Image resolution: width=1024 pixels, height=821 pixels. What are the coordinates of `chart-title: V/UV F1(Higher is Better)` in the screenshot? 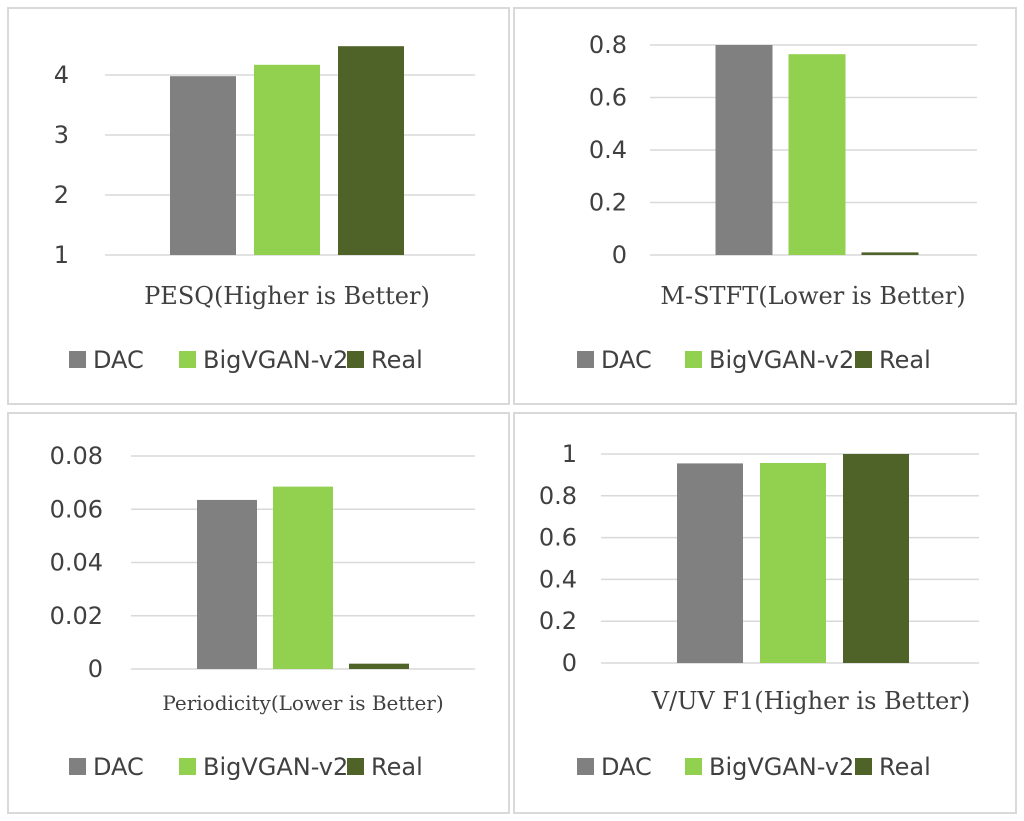 It's located at (810, 701).